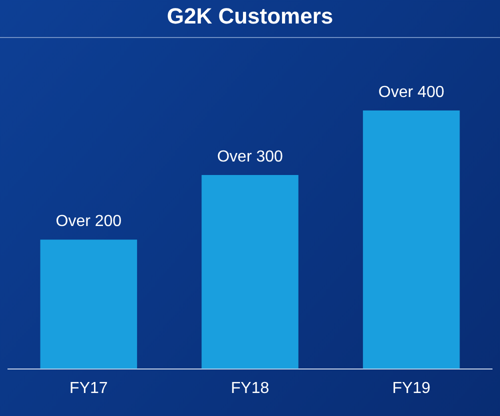 This screenshot has height=416, width=500. What do you see at coordinates (89, 221) in the screenshot?
I see `data-label: Over 200` at bounding box center [89, 221].